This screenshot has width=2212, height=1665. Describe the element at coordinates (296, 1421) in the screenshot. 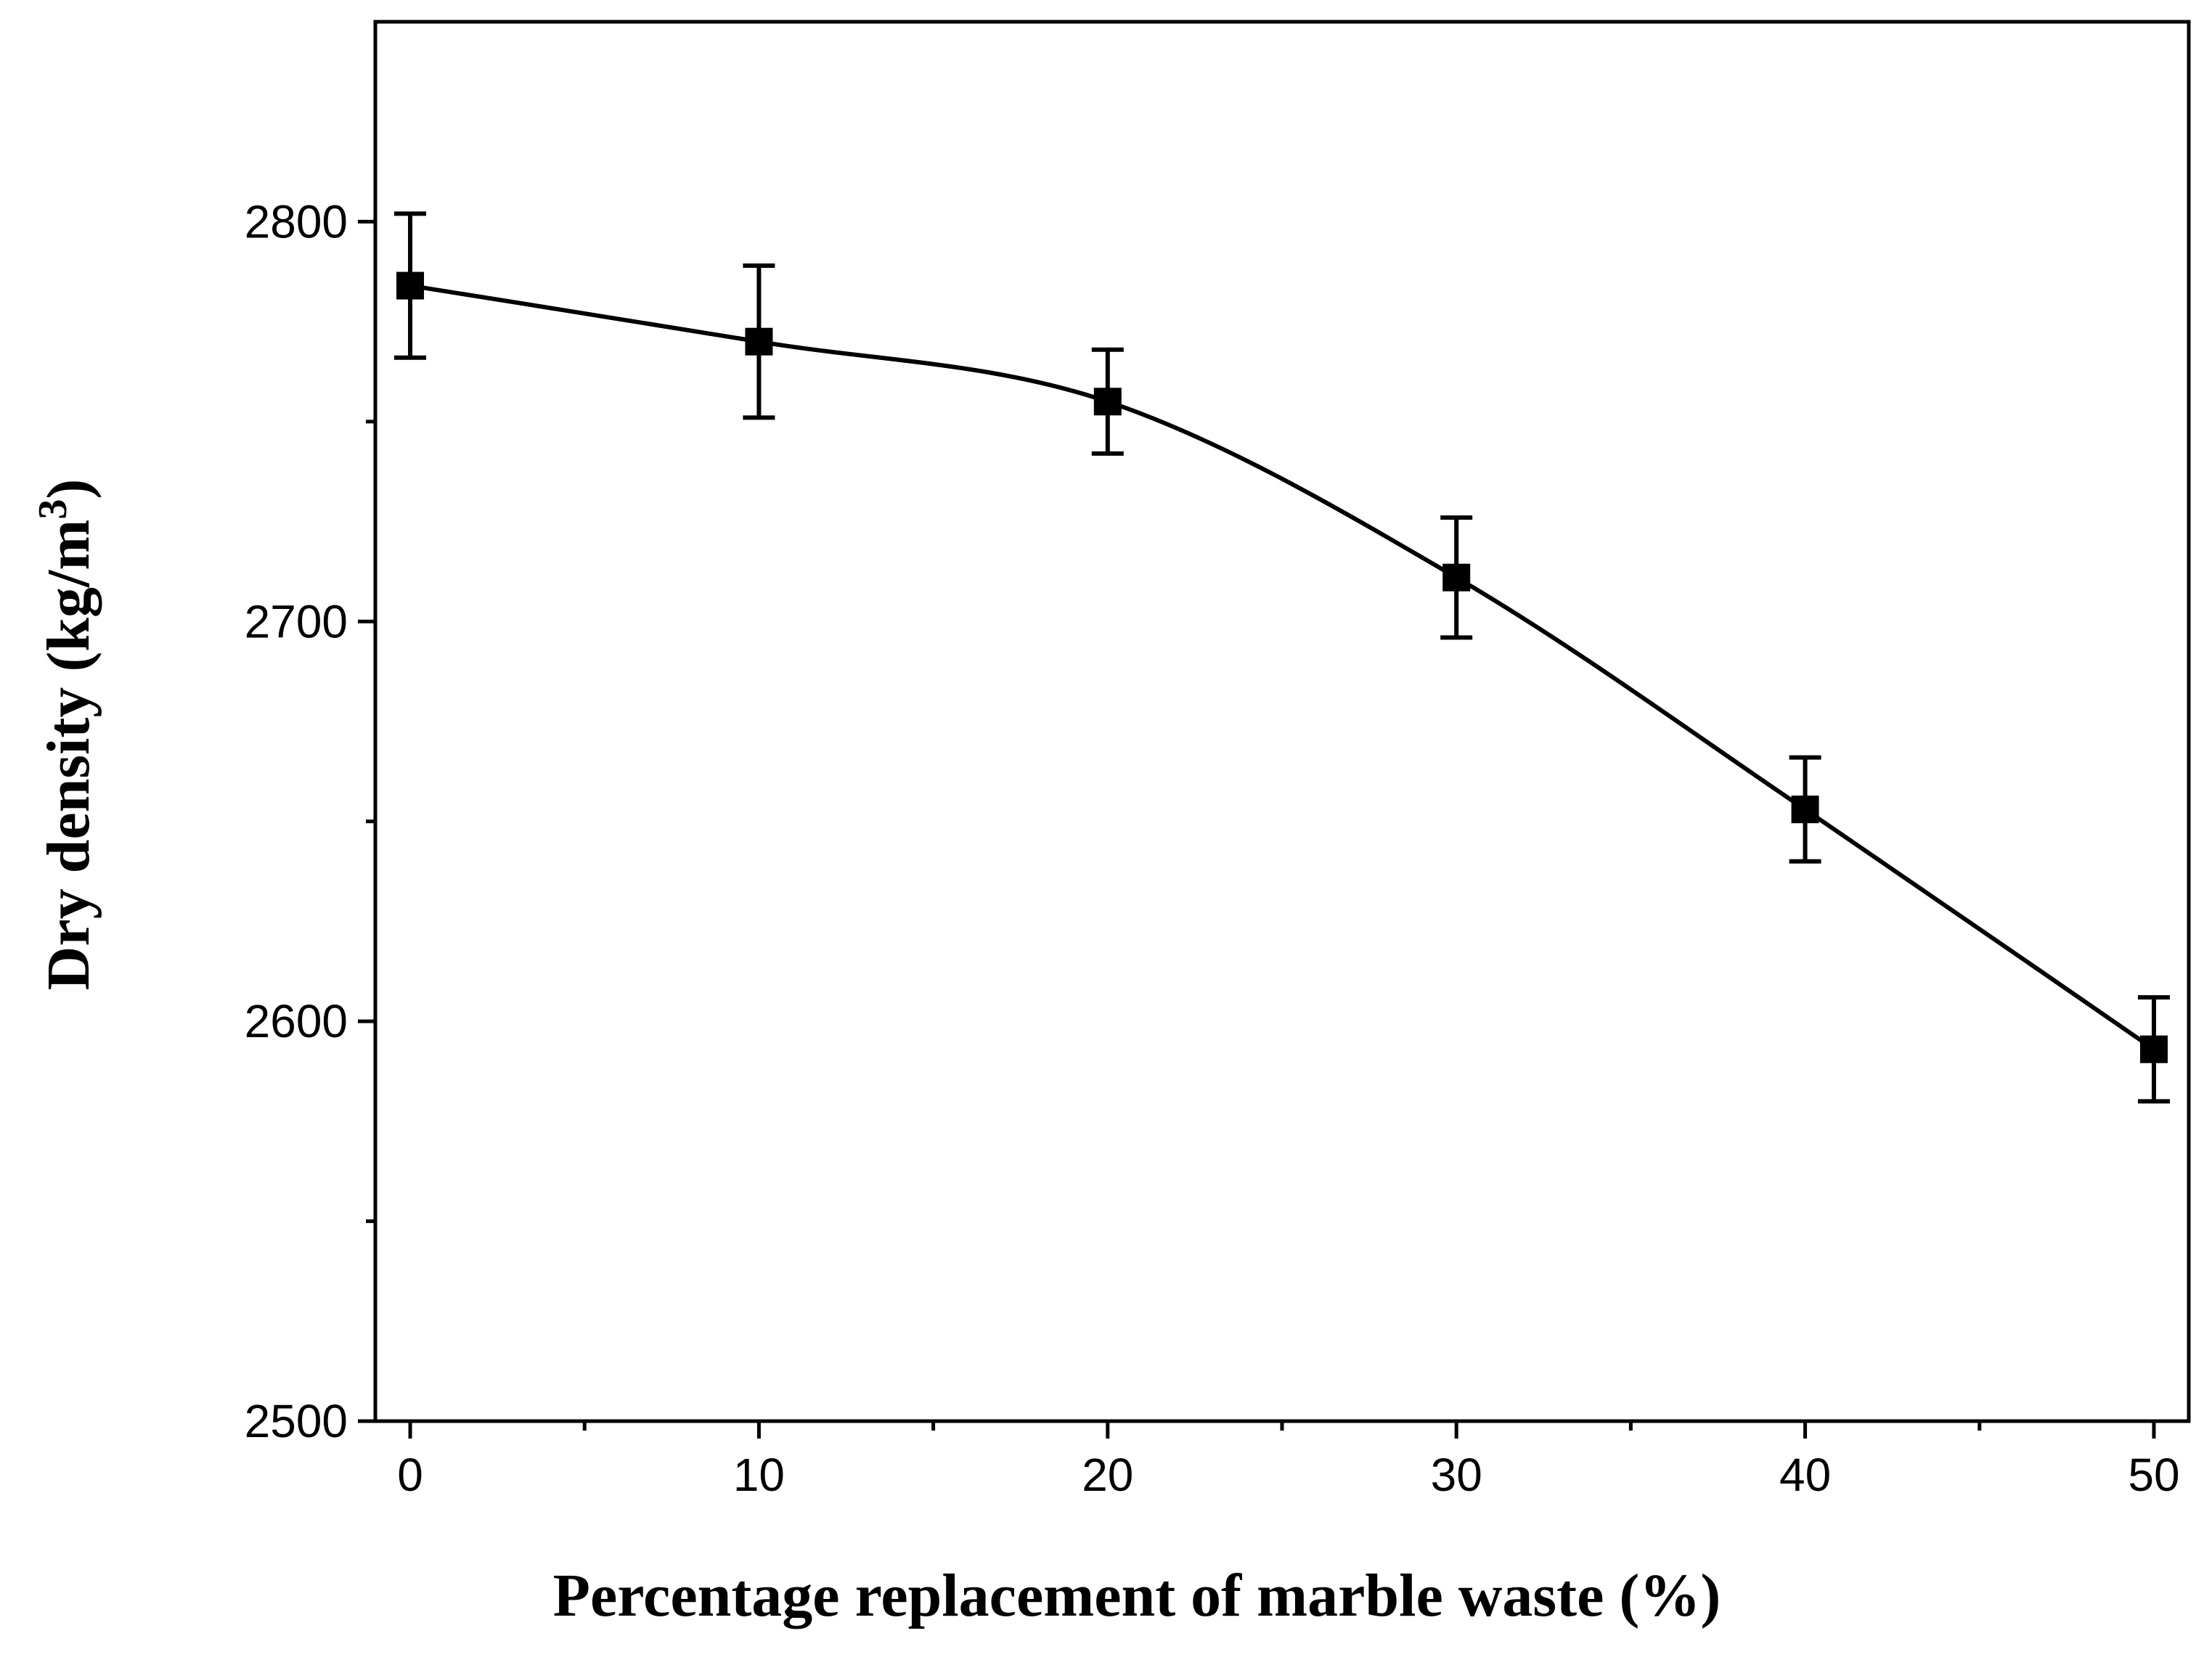

I see `y-tick-label: 2500` at that location.